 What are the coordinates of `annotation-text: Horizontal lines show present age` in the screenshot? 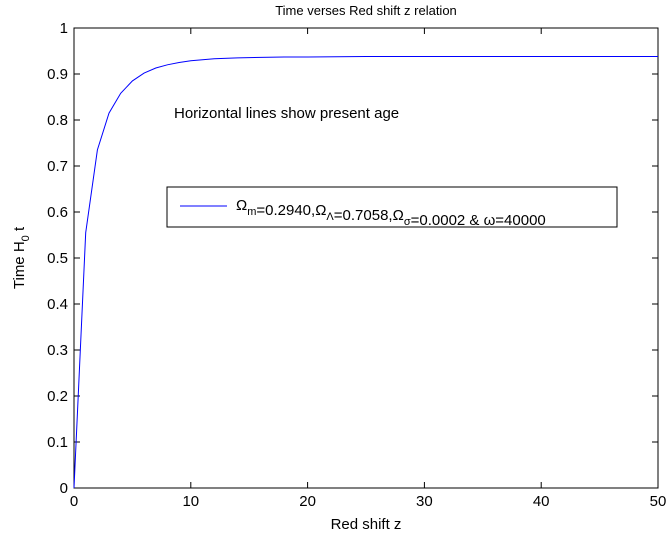 It's located at (286, 113).